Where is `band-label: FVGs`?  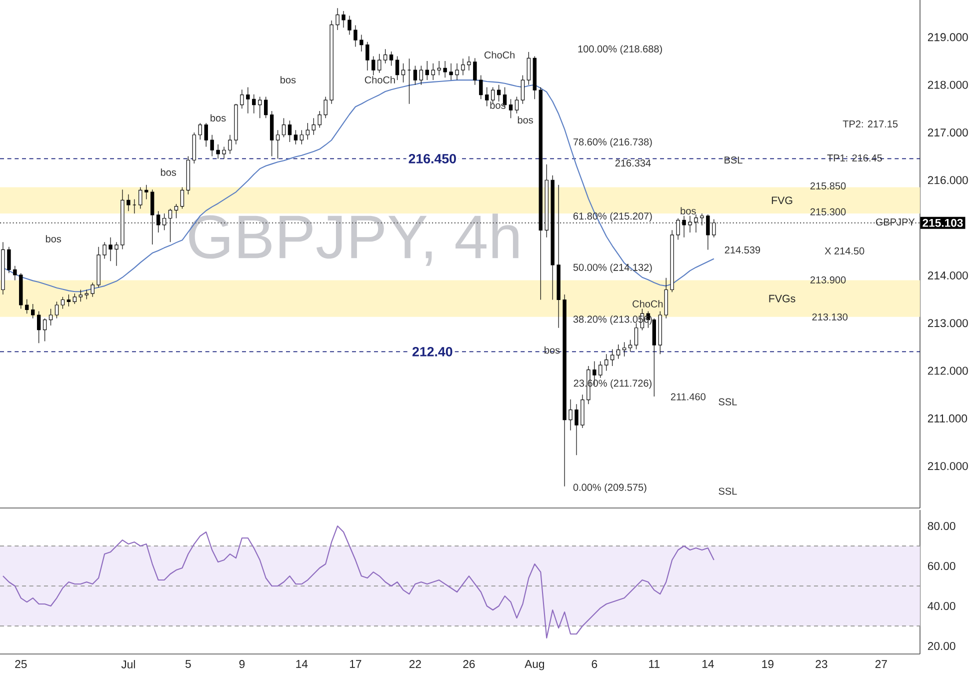 band-label: FVGs is located at coordinates (782, 298).